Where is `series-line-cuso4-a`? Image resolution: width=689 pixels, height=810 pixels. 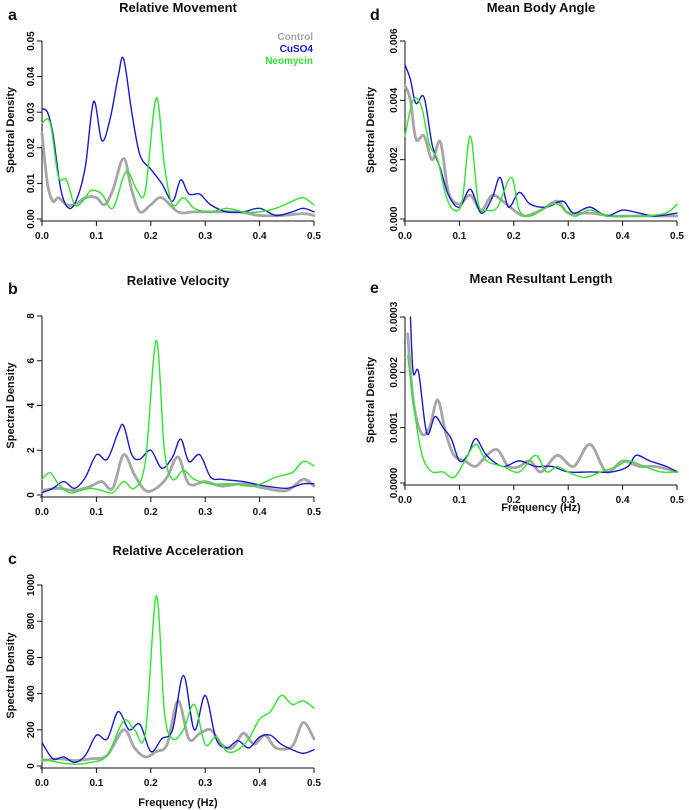 series-line-cuso4-a is located at coordinates (178, 136).